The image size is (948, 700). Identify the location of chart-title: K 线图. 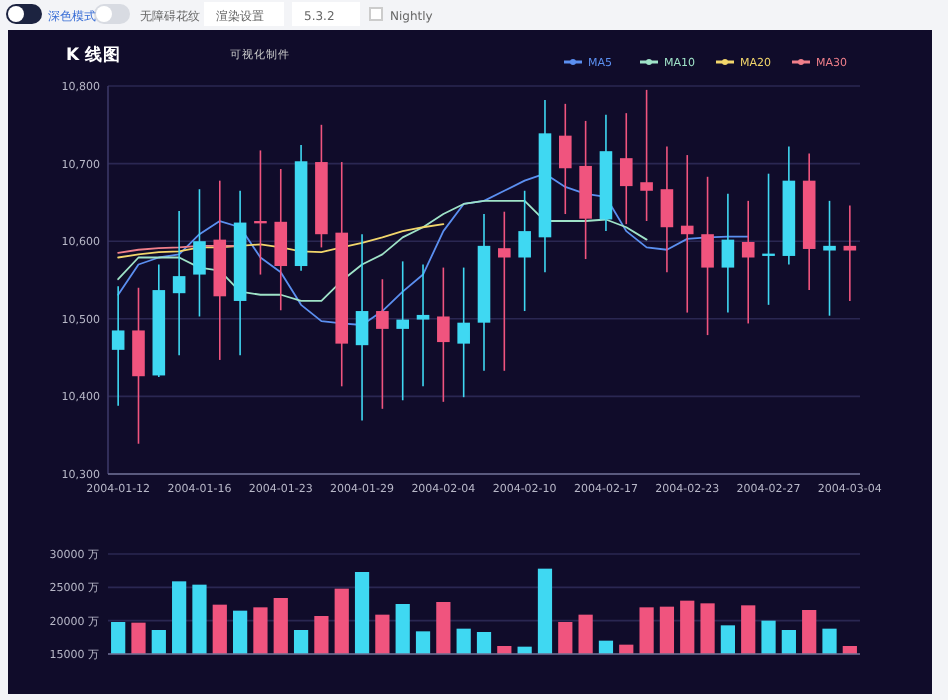
(94, 55).